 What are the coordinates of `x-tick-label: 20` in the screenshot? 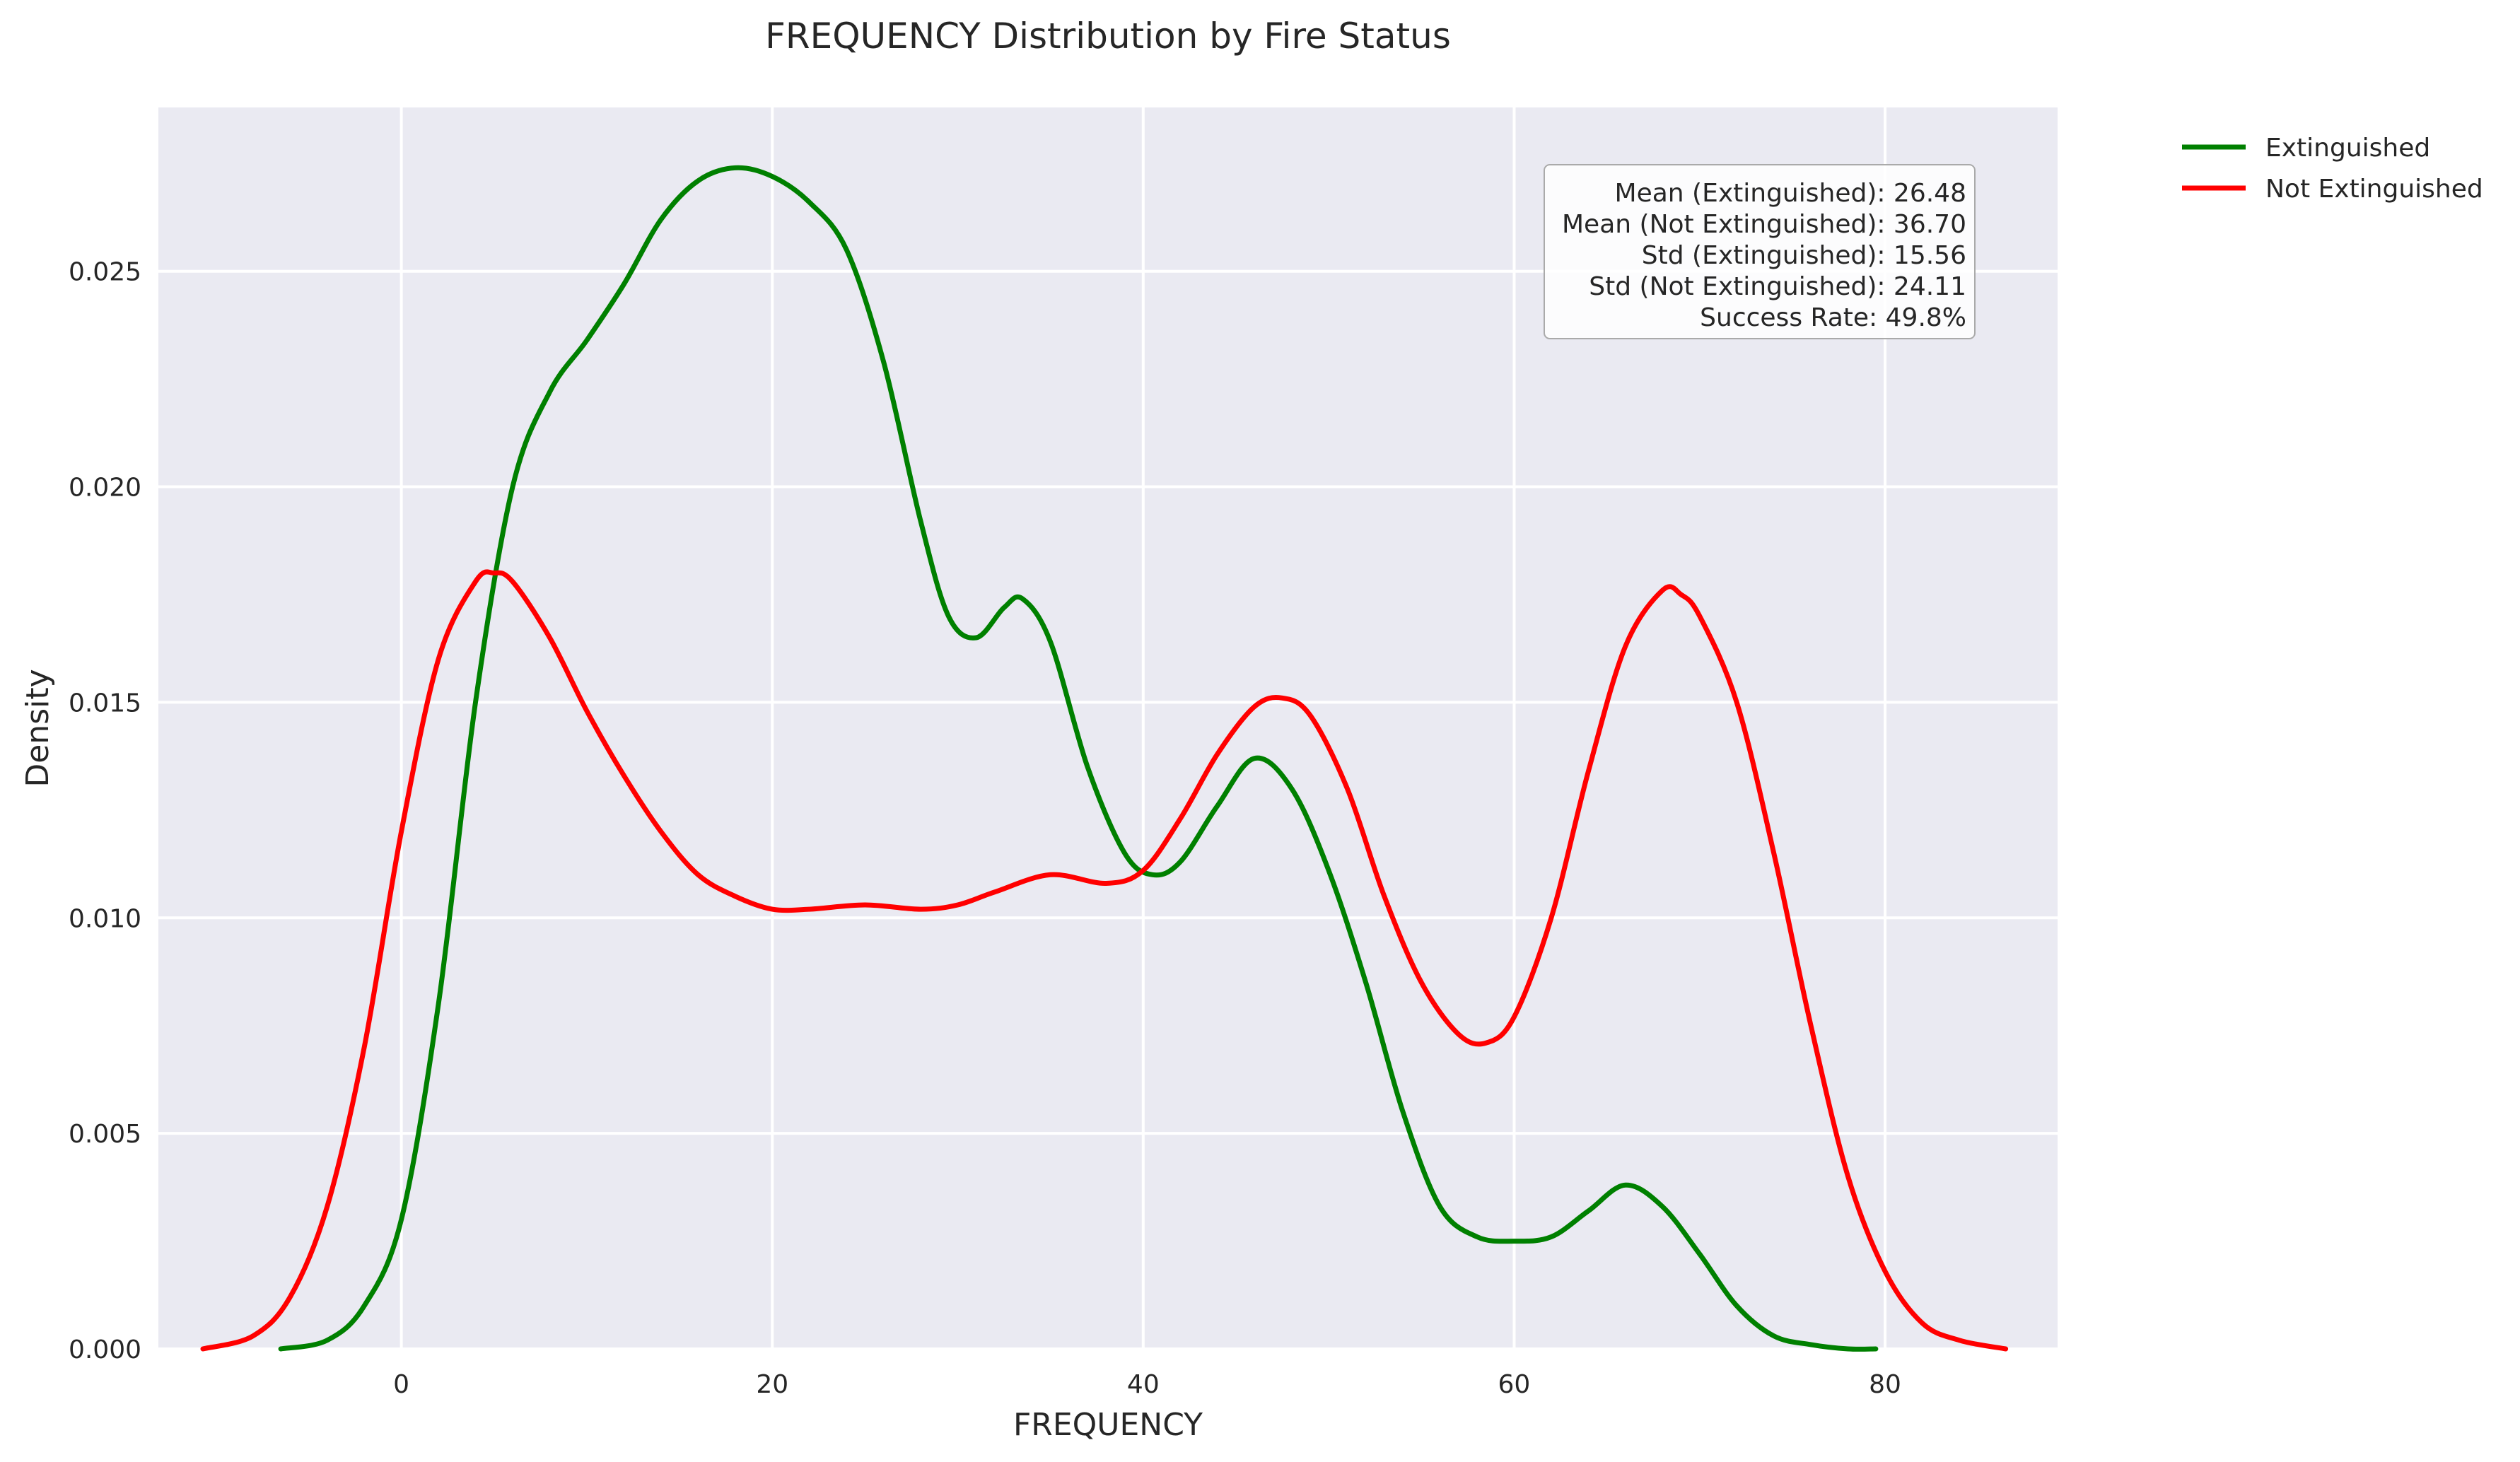 It's located at (772, 1384).